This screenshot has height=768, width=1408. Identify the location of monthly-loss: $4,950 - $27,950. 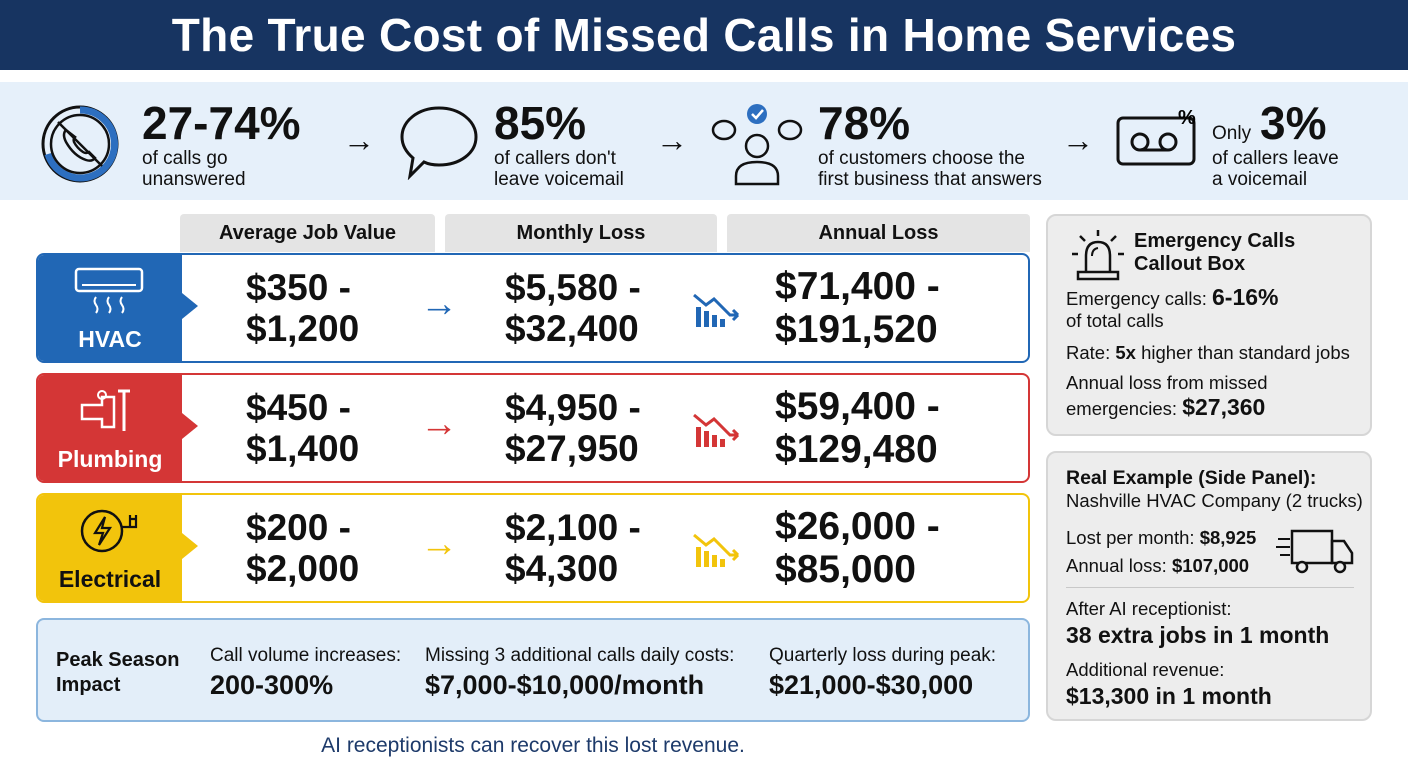
(573, 428).